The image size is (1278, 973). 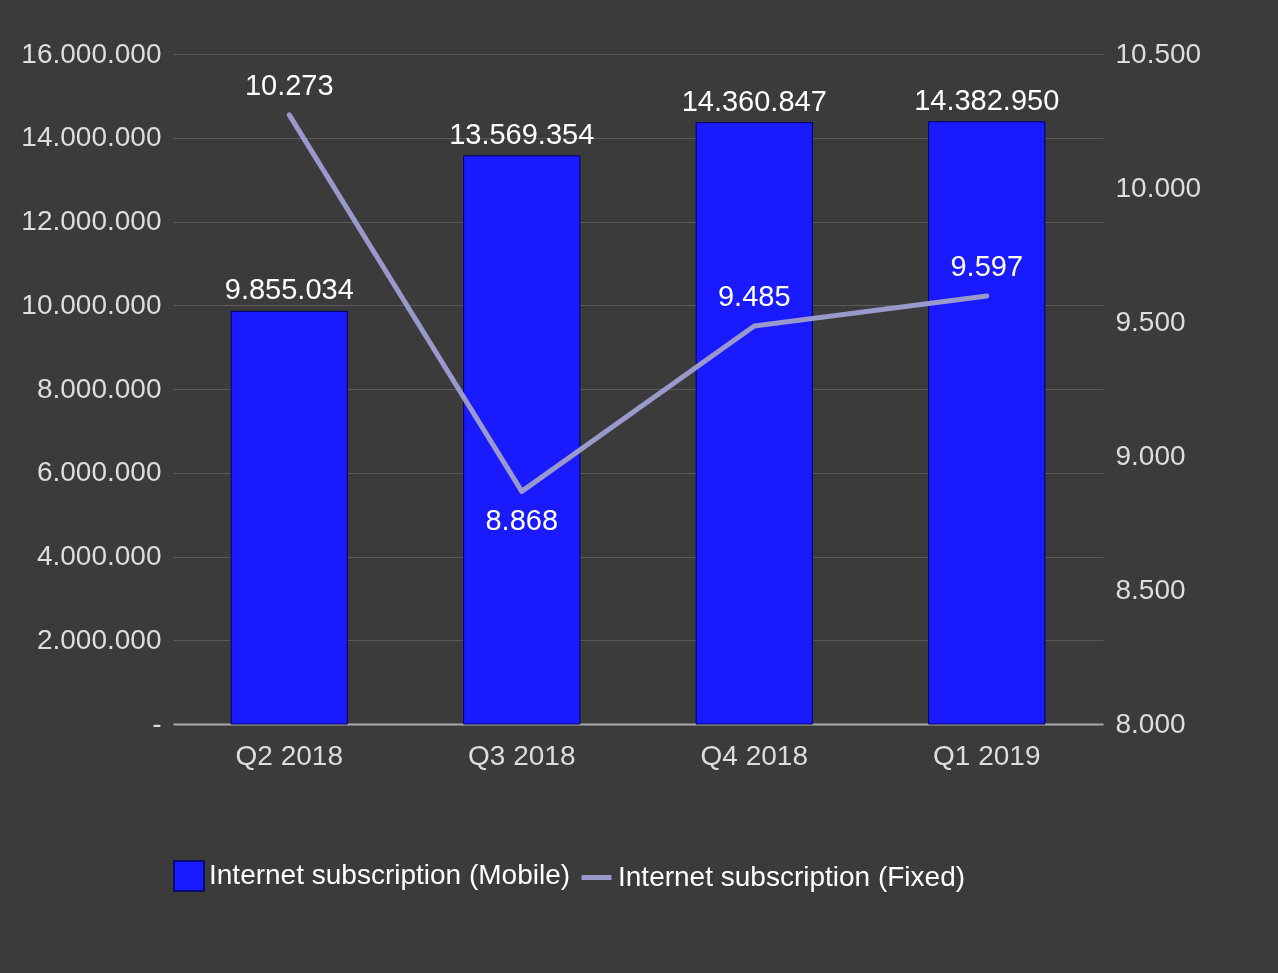 I want to click on y-tick-label: 16.000.000, so click(x=91, y=53).